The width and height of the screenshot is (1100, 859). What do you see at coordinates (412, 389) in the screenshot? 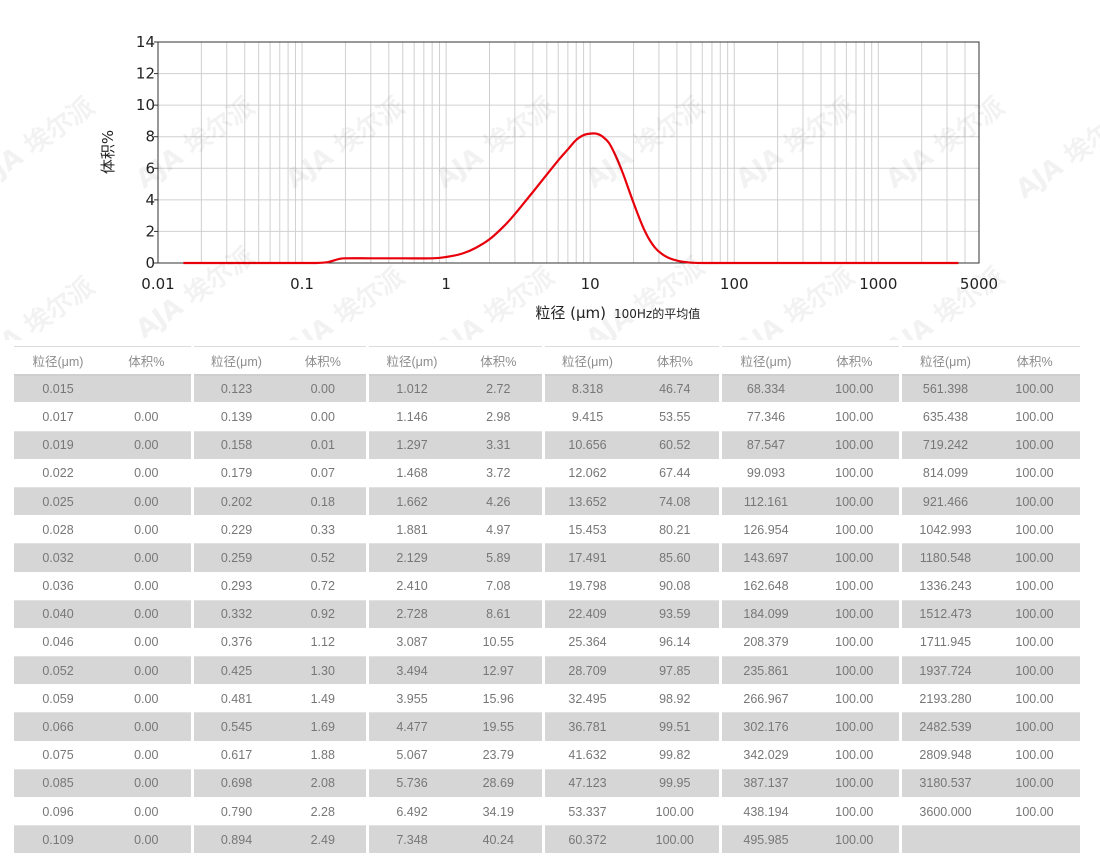
I see `cell-size: 1.012` at bounding box center [412, 389].